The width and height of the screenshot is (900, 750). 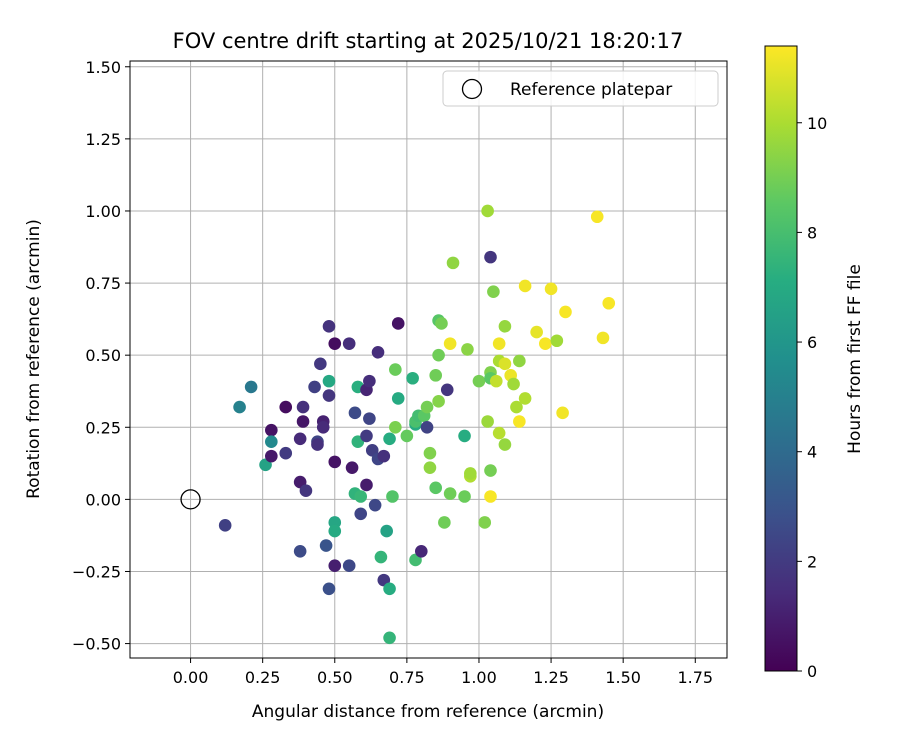 What do you see at coordinates (591, 90) in the screenshot?
I see `legend-entry-label: Reference platepar` at bounding box center [591, 90].